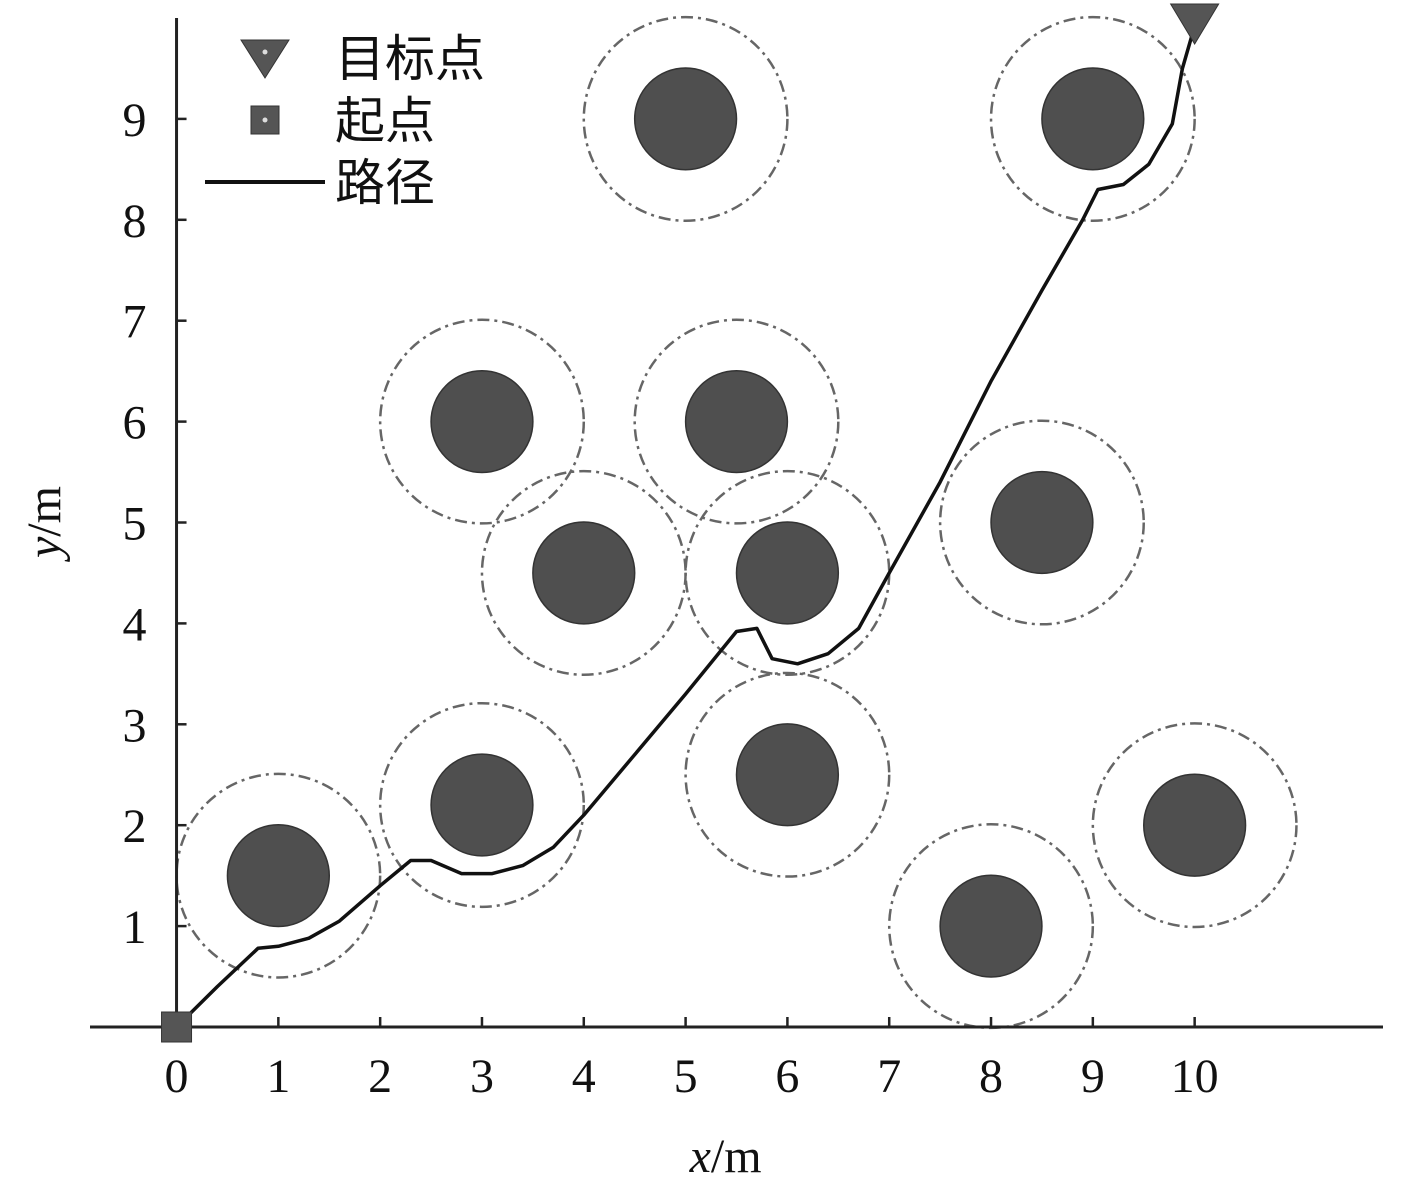 The width and height of the screenshot is (1417, 1181). What do you see at coordinates (686, 1076) in the screenshot?
I see `x-tick-label-5: 5` at bounding box center [686, 1076].